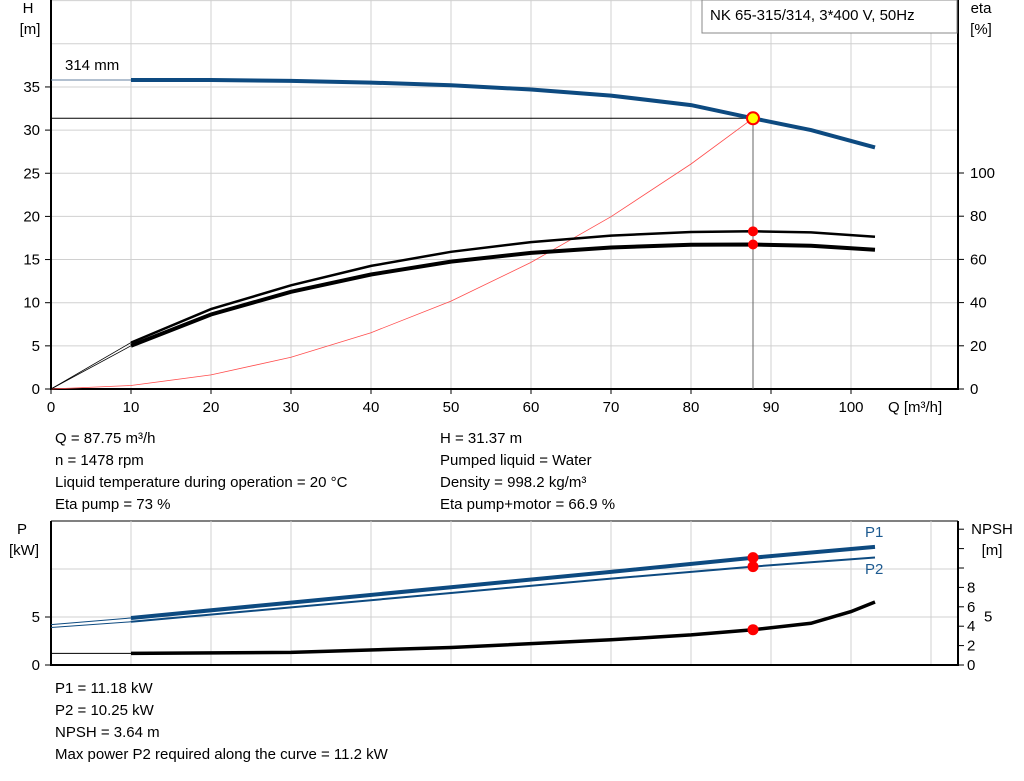 This screenshot has width=1024, height=781. I want to click on q-axis-label: Q [m³/h], so click(915, 407).